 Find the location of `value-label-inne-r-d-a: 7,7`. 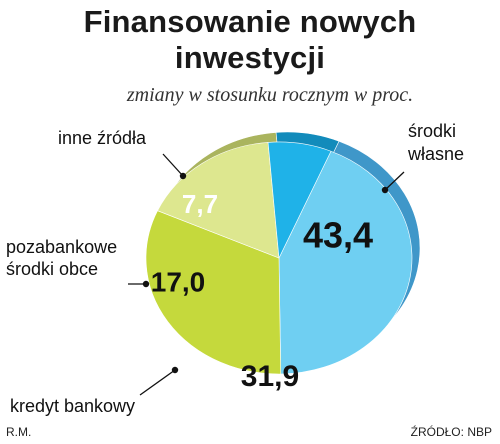

value-label-inne-r-d-a: 7,7 is located at coordinates (200, 204).